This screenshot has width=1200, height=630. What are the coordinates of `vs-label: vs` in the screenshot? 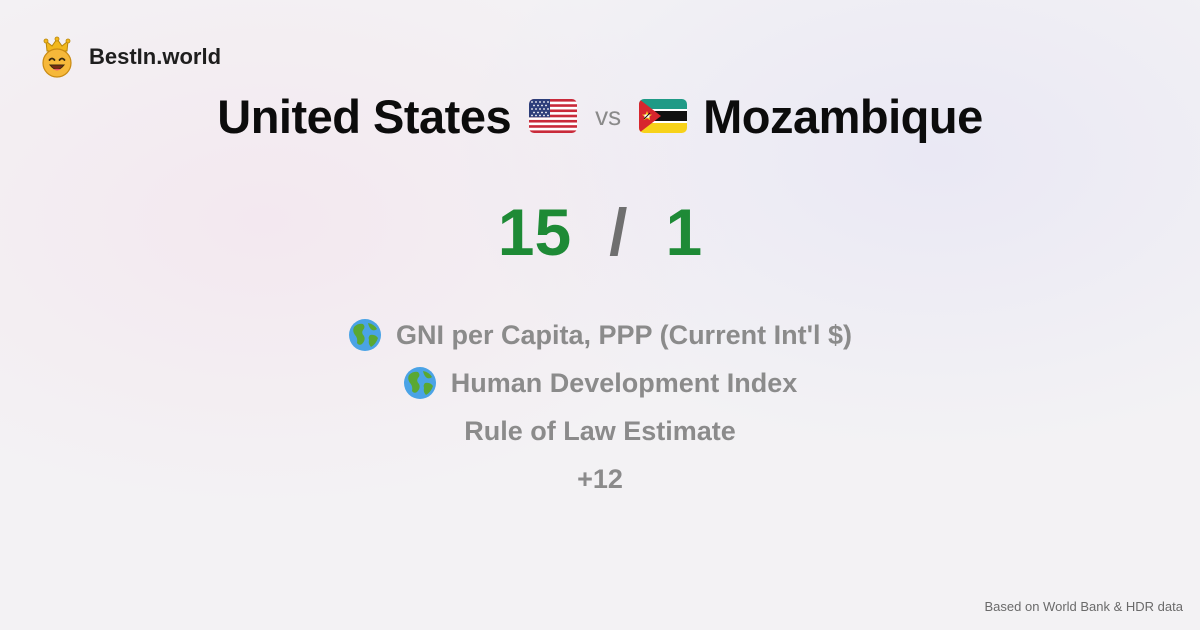 It's located at (608, 115).